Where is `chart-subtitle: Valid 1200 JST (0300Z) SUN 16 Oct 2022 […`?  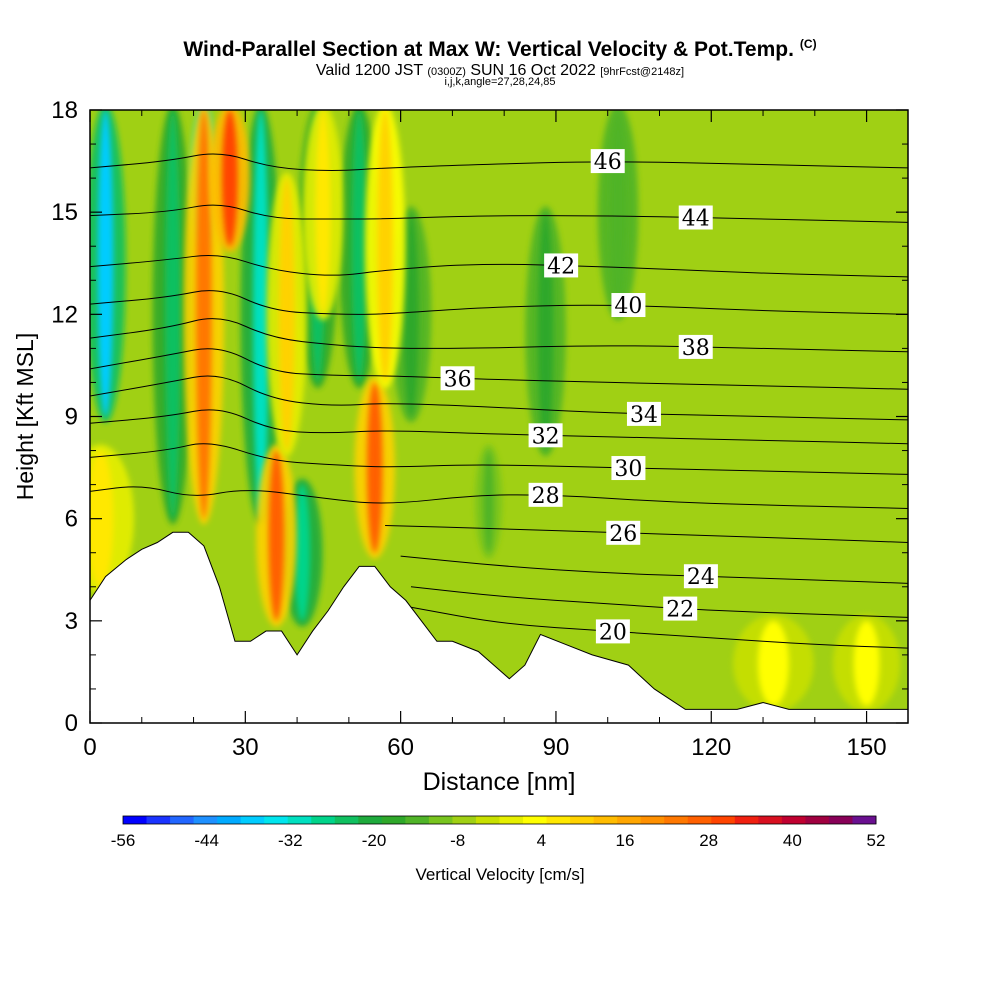
chart-subtitle: Valid 1200 JST (0300Z) SUN 16 Oct 2022 [… is located at coordinates (500, 70).